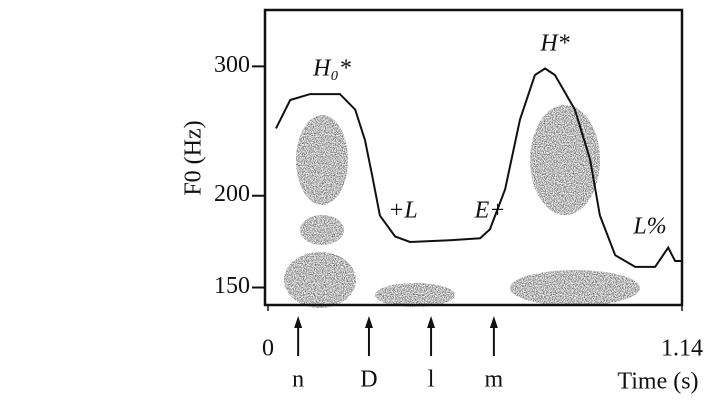 This screenshot has width=712, height=404. I want to click on segment-label: n, so click(298, 380).